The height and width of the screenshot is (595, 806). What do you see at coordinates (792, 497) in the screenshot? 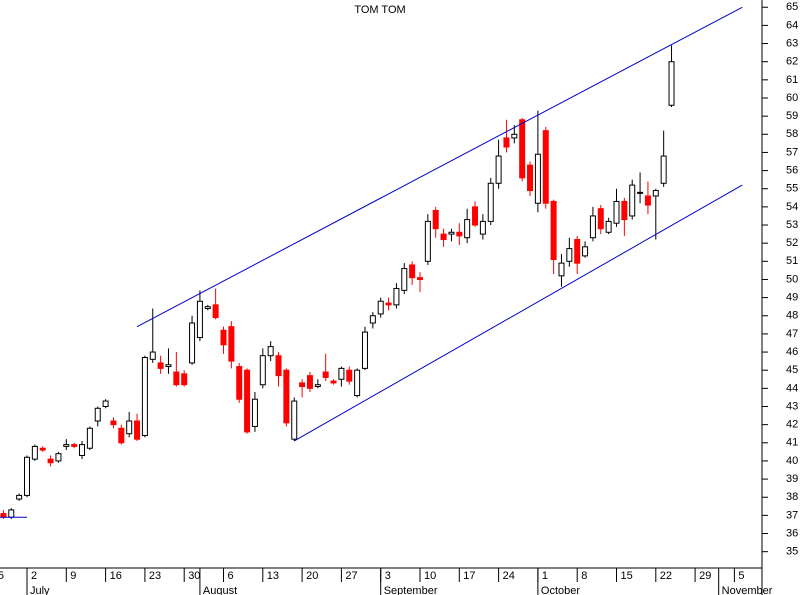
I see `y-tick-label: 38` at bounding box center [792, 497].